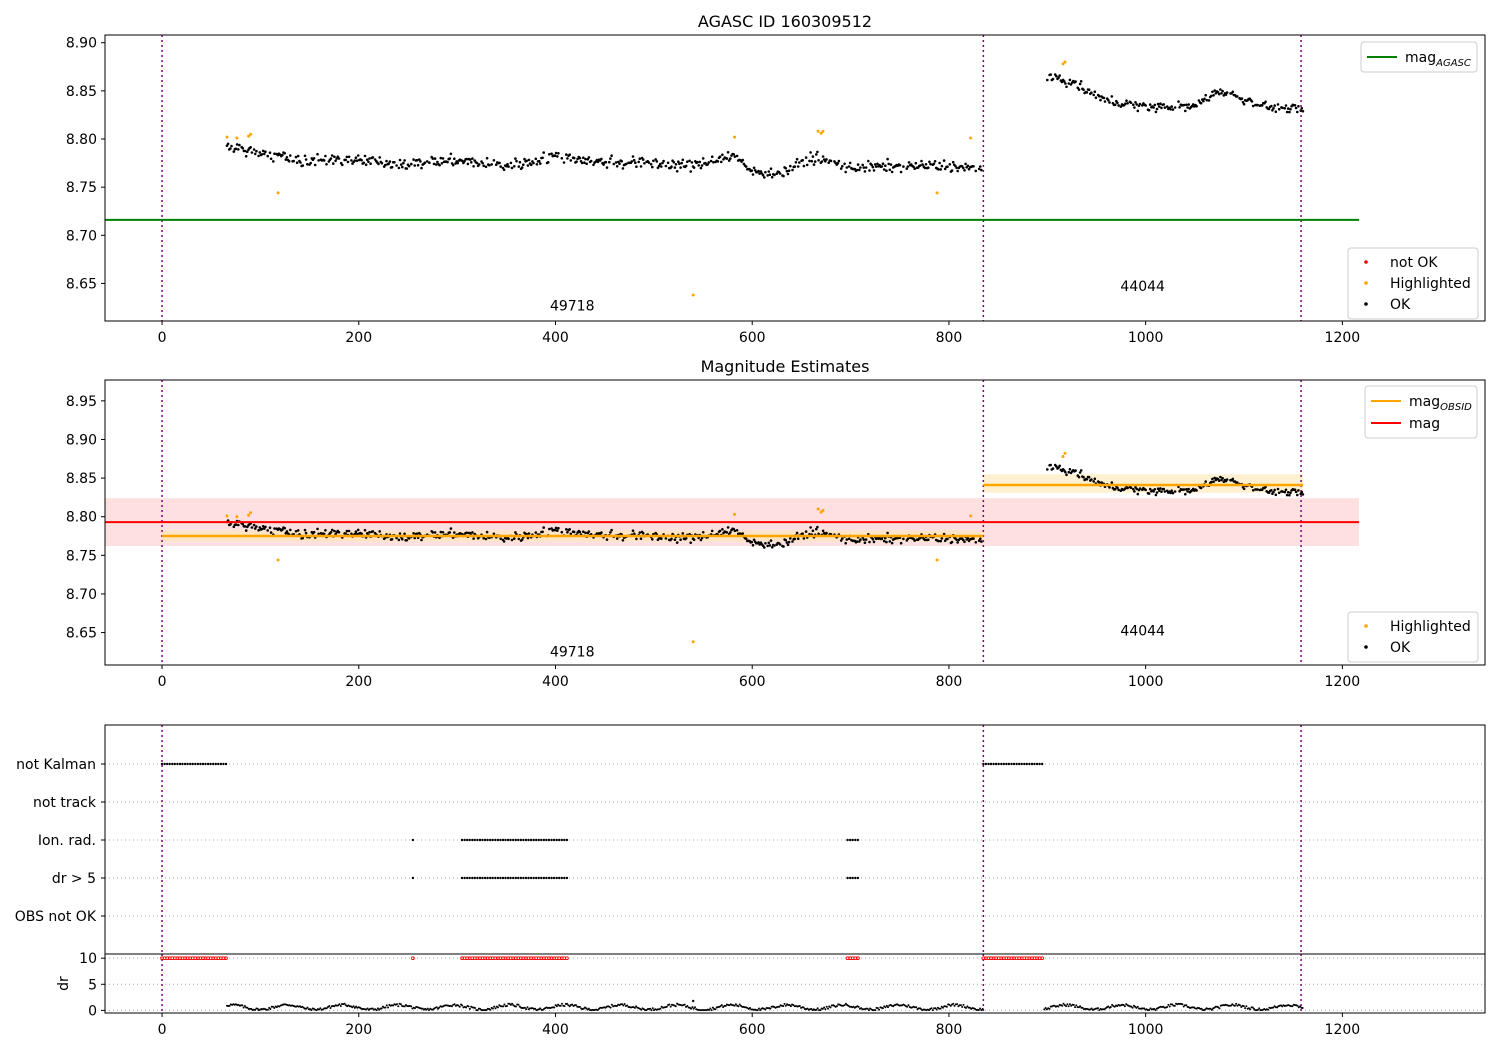 Image resolution: width=1500 pixels, height=1050 pixels. What do you see at coordinates (81, 440) in the screenshot?
I see `y-tick-label: 8.90` at bounding box center [81, 440].